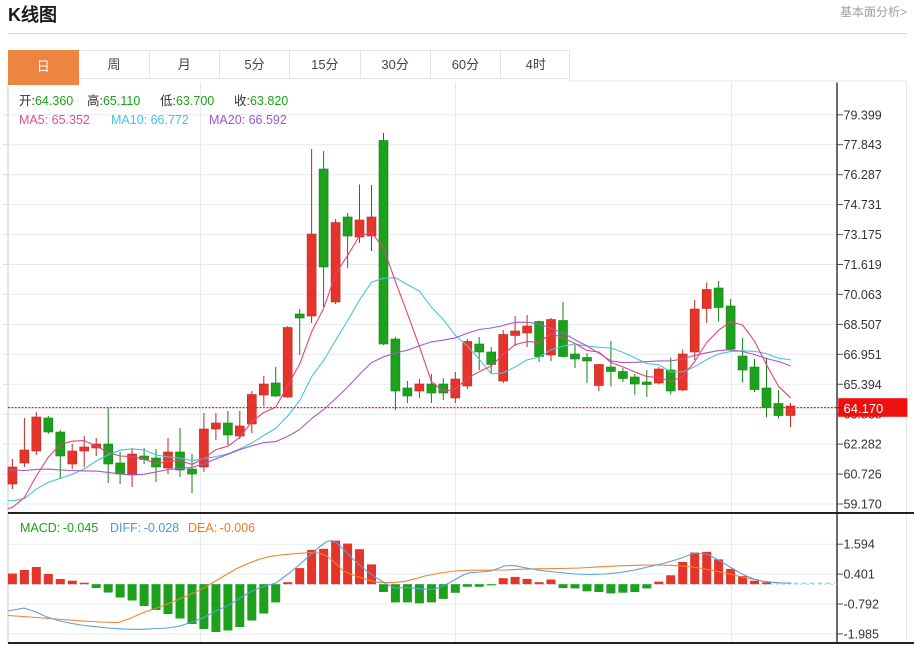  I want to click on svg-text: 74.731, so click(863, 205).